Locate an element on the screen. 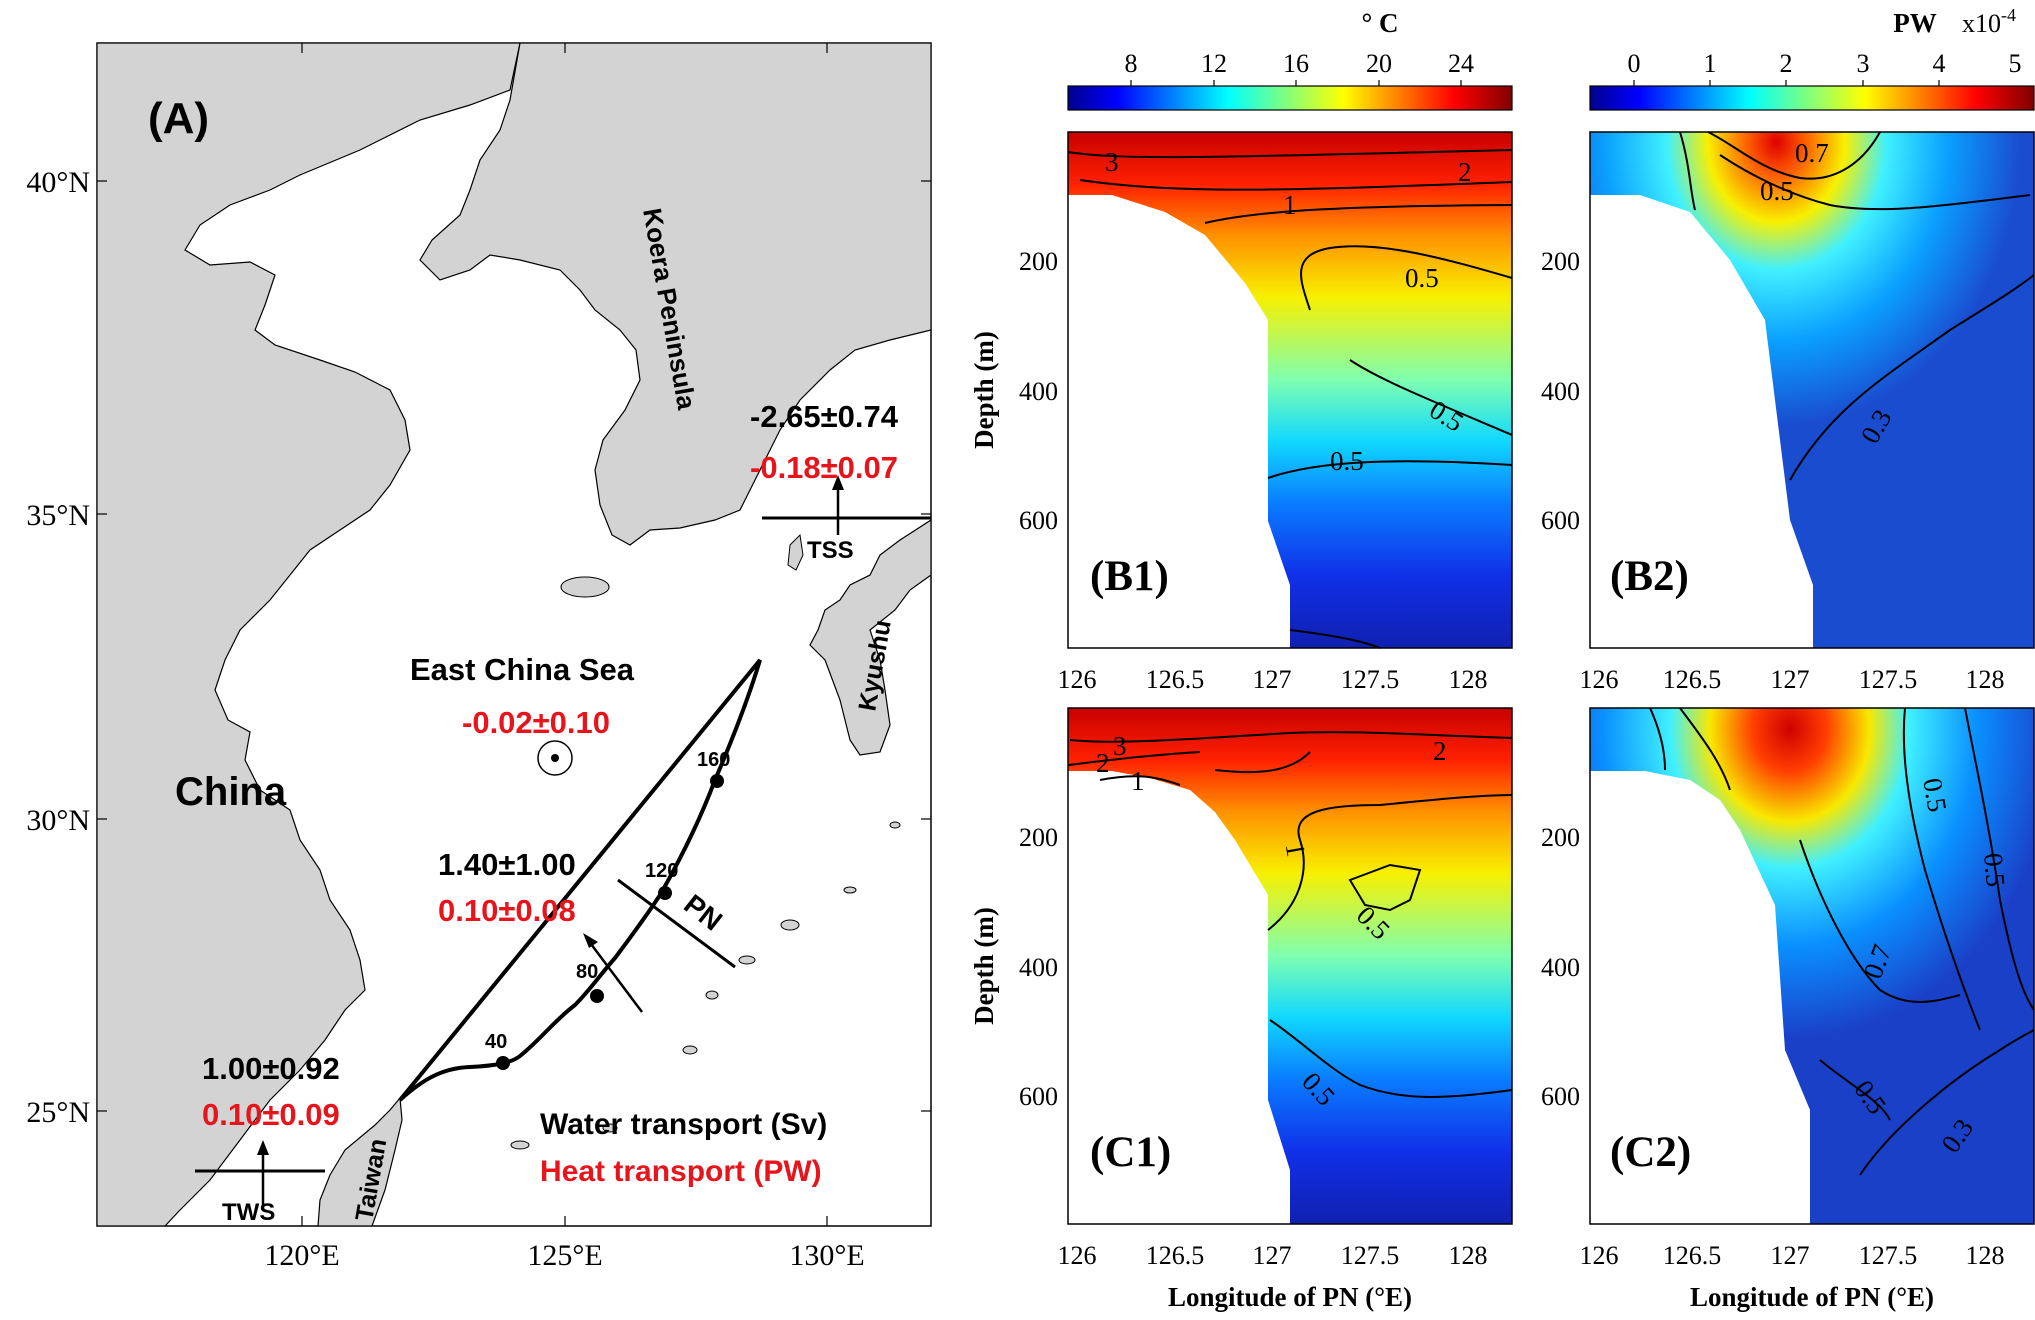 This screenshot has height=1320, width=2035. pn-water-value: 1.40±1.00 is located at coordinates (507, 864).